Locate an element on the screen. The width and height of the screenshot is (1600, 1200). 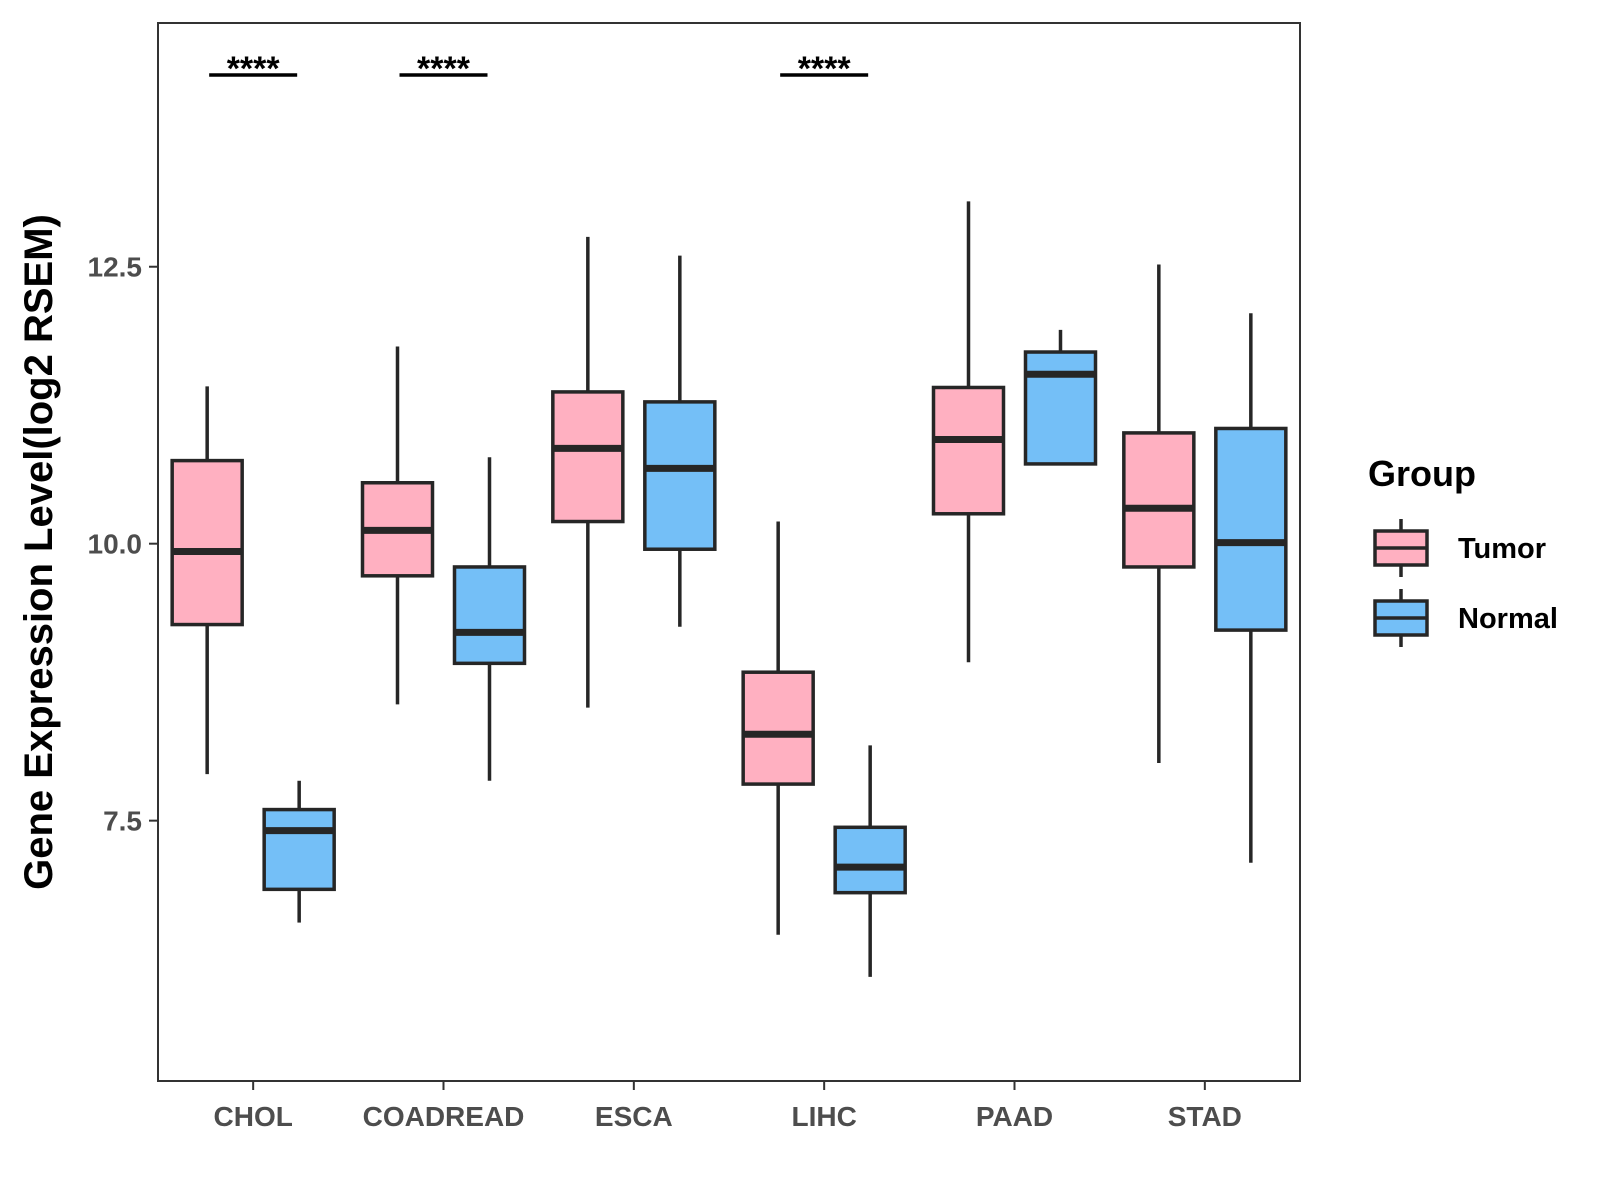
y-tick-label: 10.0 is located at coordinates (115, 544).